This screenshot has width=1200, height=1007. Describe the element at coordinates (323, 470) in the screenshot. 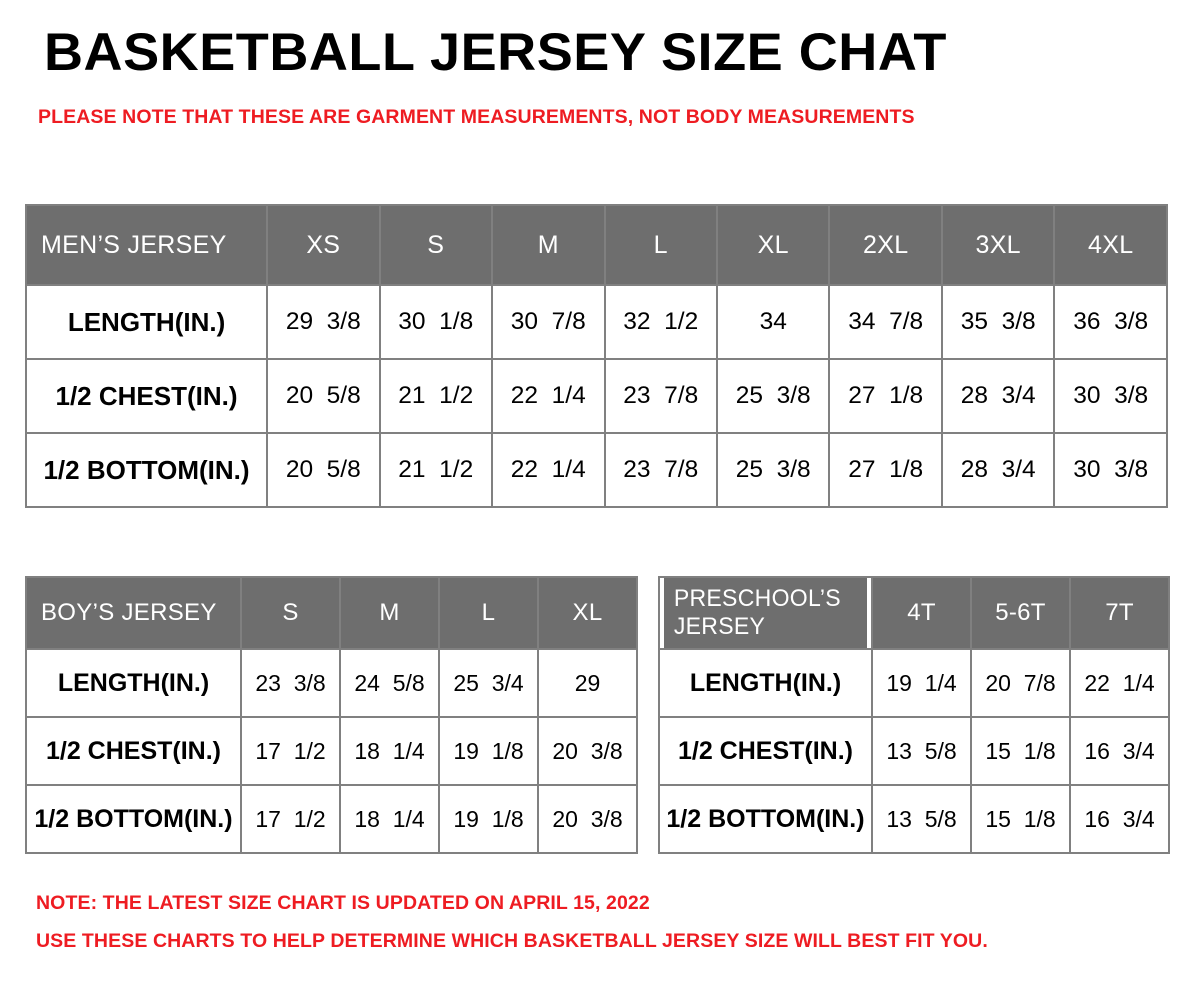

I see `cell-mens-bottom-xs: 20 5/8` at that location.